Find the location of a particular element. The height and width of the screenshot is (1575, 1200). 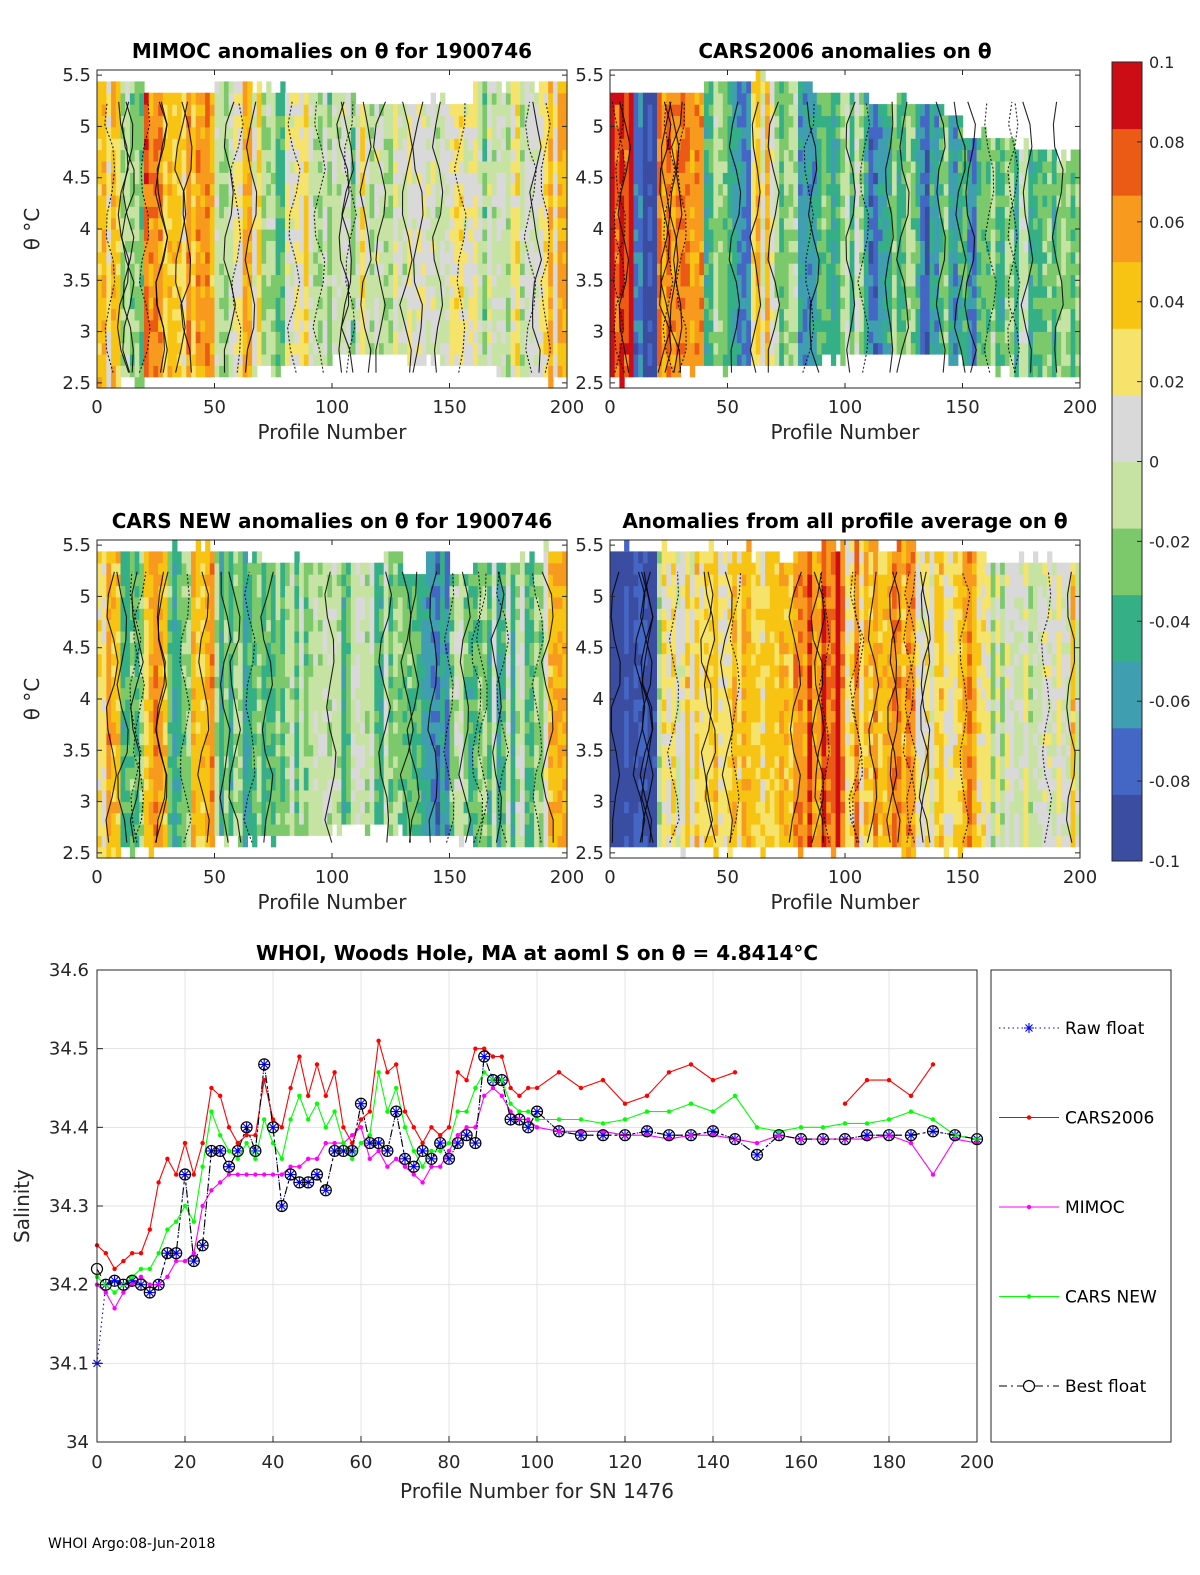

contour-line is located at coordinates (864, 237).